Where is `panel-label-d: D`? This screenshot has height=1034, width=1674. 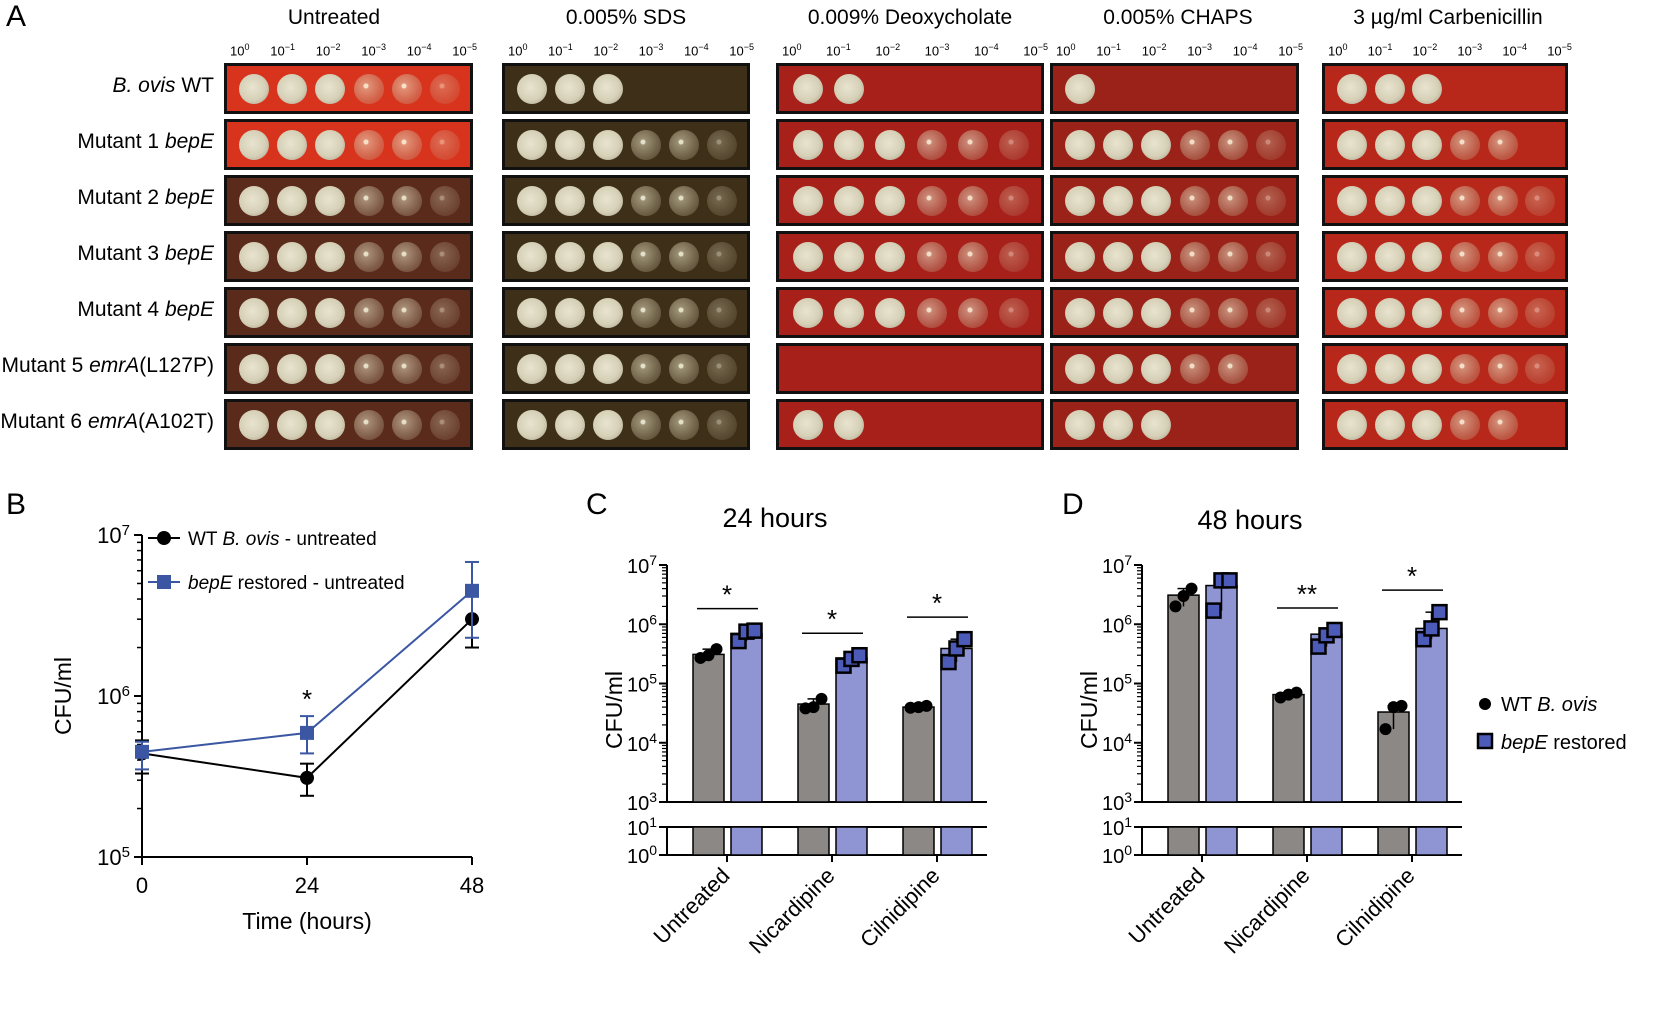
panel-label-d: D is located at coordinates (1073, 504).